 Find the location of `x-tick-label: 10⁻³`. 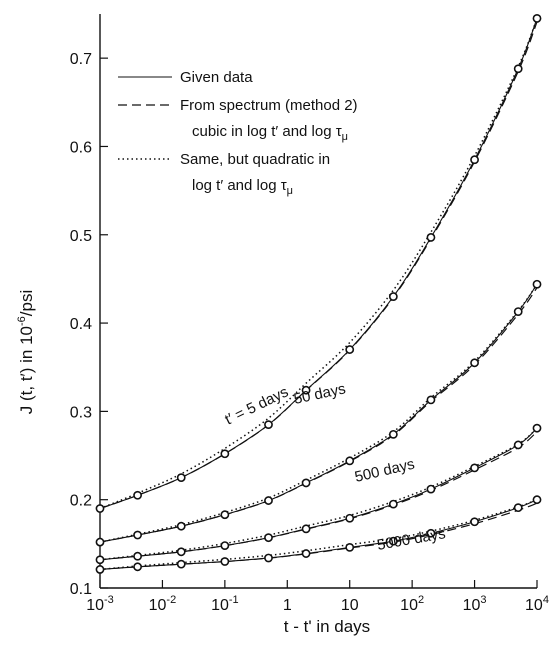

x-tick-label: 10⁻³ is located at coordinates (100, 604).